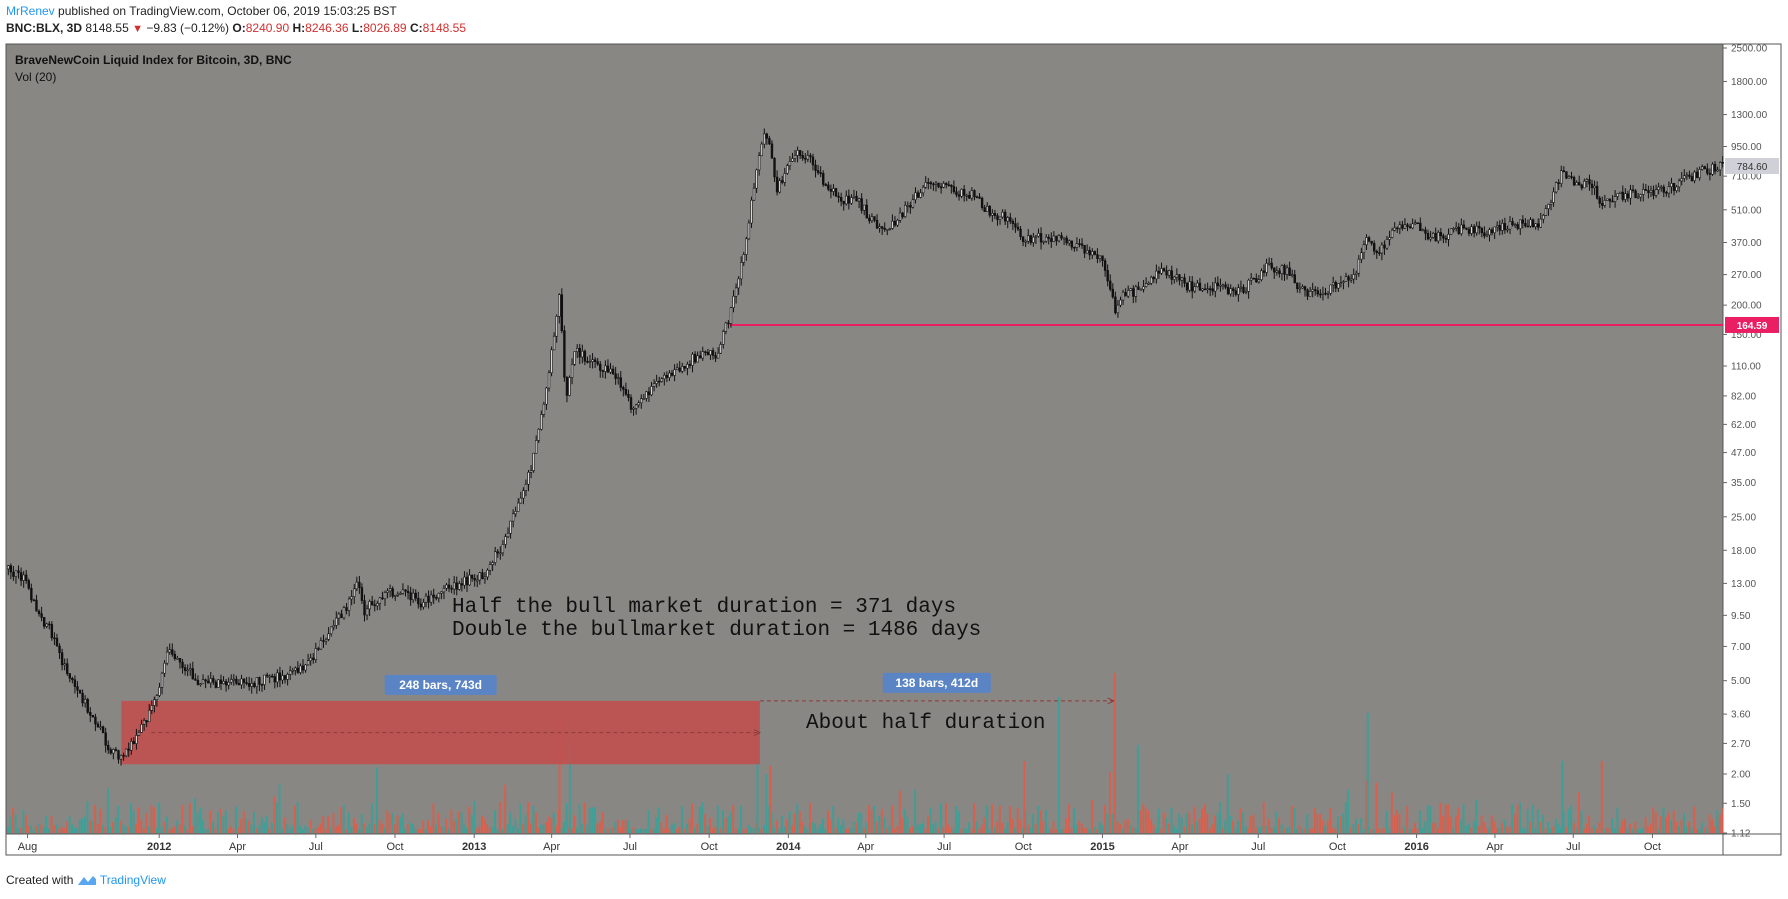  I want to click on y-tick-label: 2.70, so click(1741, 744).